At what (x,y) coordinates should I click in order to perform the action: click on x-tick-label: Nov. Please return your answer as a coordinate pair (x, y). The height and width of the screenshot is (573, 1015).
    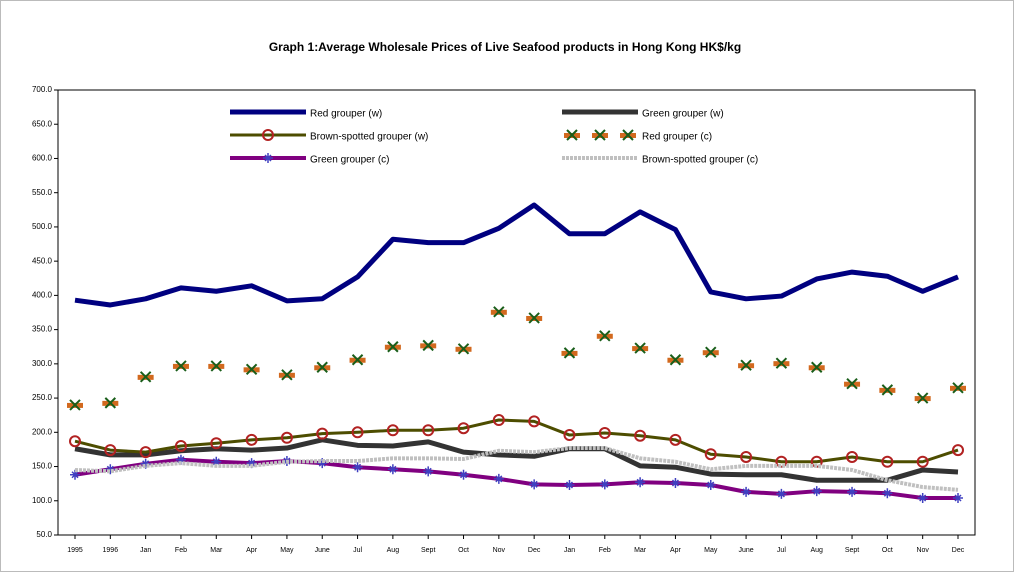
    Looking at the image, I should click on (499, 550).